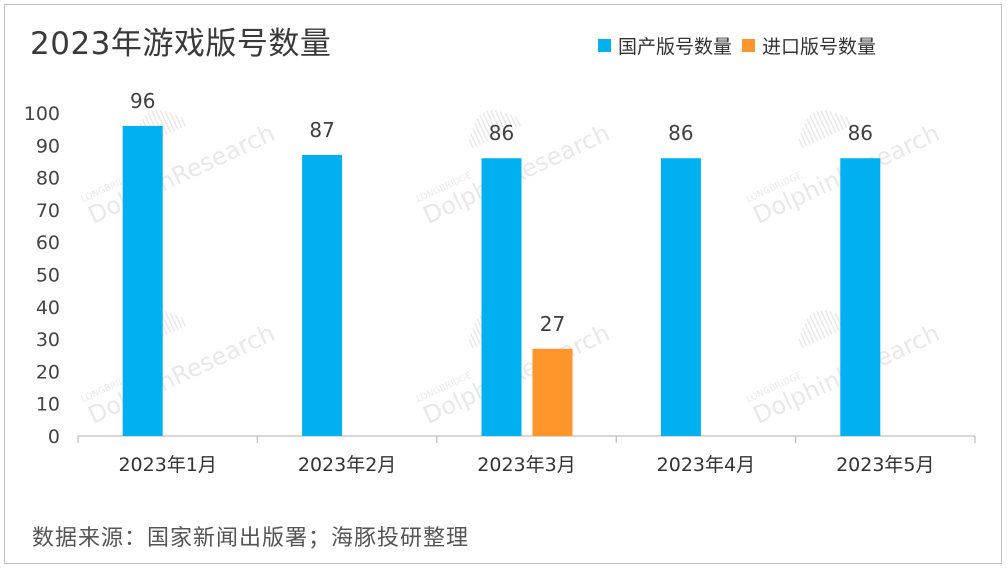  Describe the element at coordinates (321, 130) in the screenshot. I see `data-label: 87` at that location.